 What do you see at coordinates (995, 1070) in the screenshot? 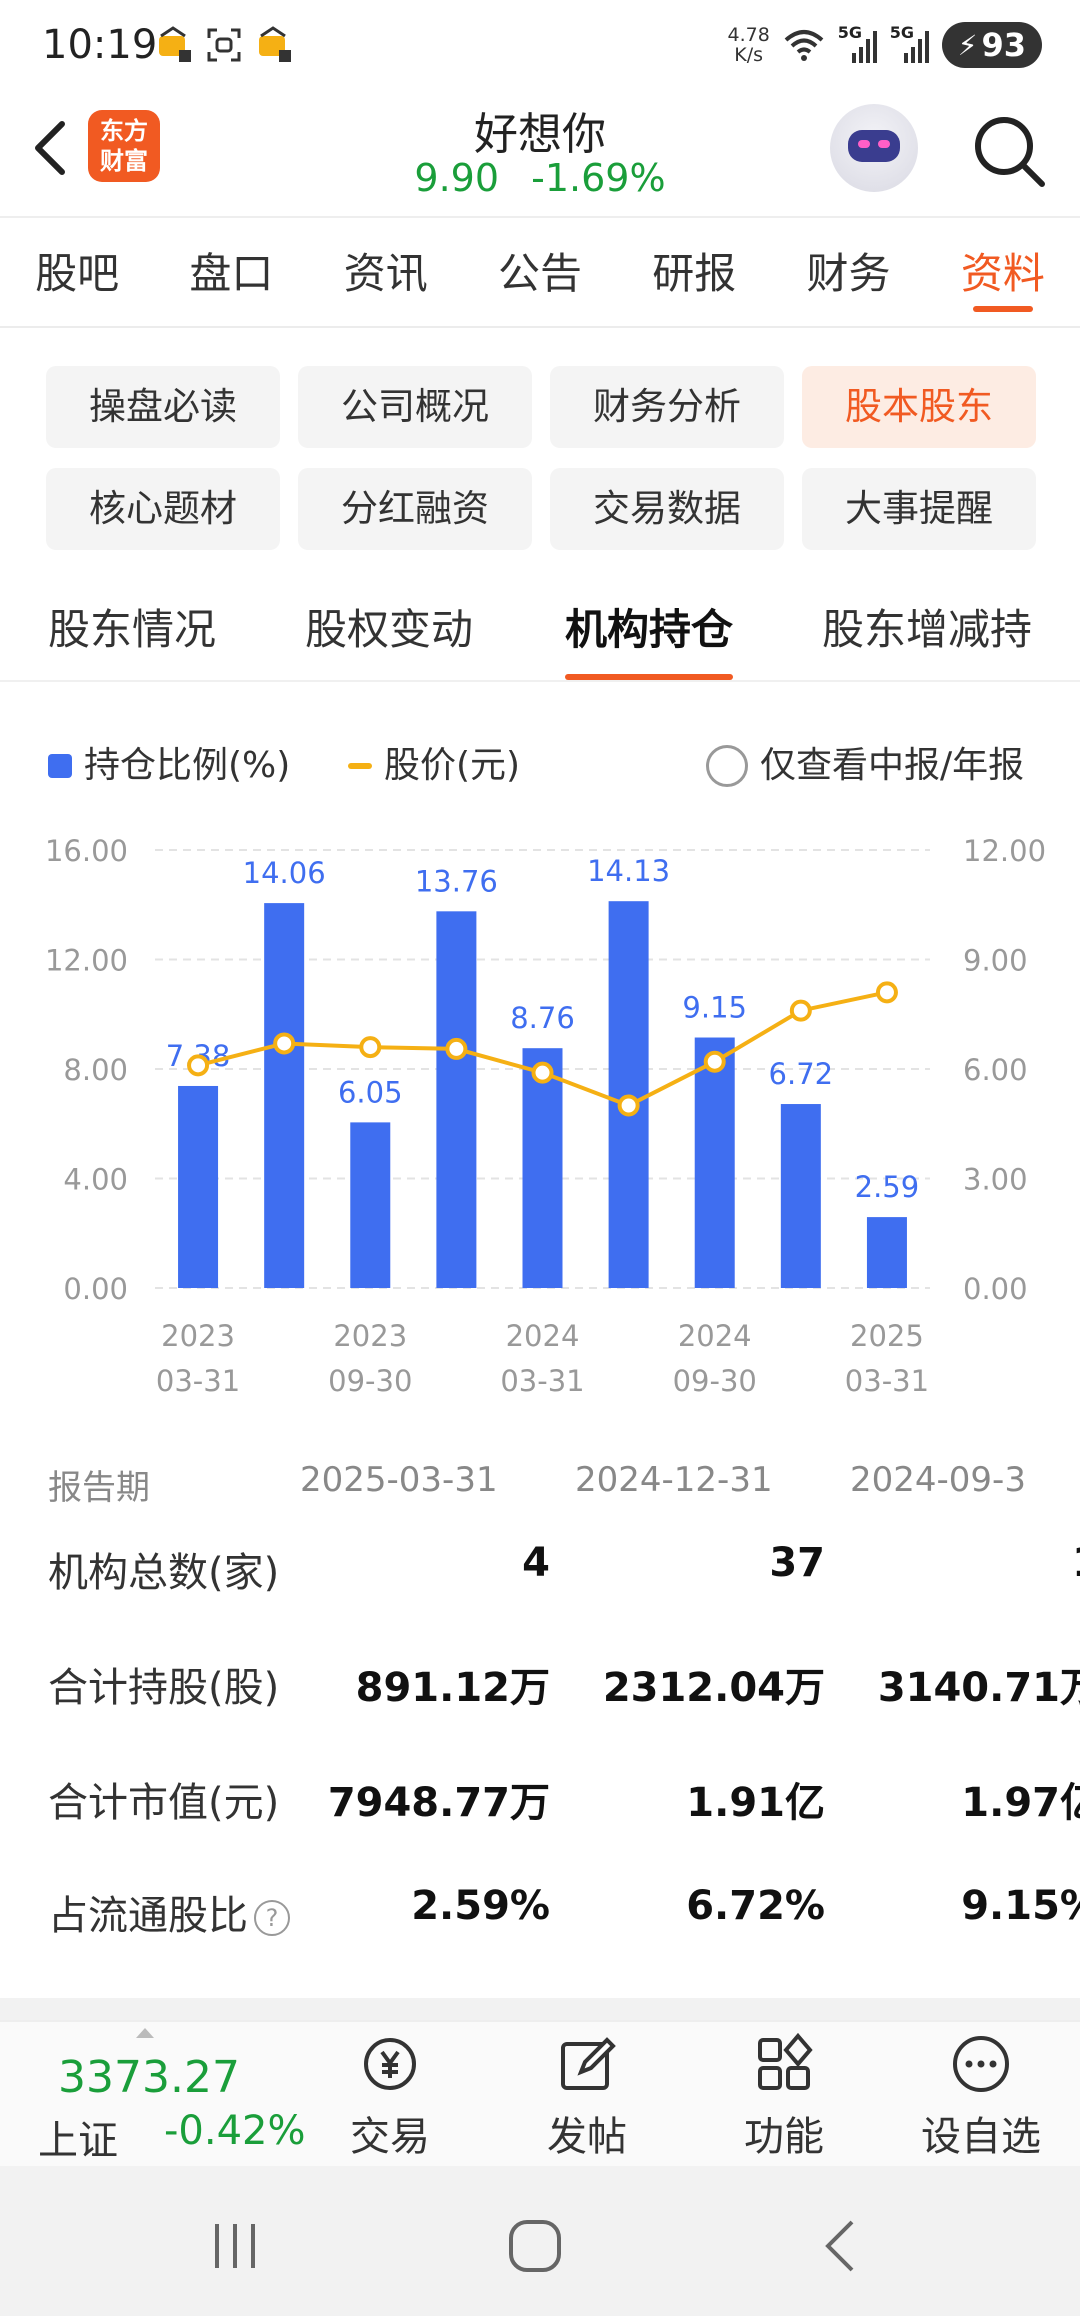
I see `y-right-tick-label: 6.00` at bounding box center [995, 1070].